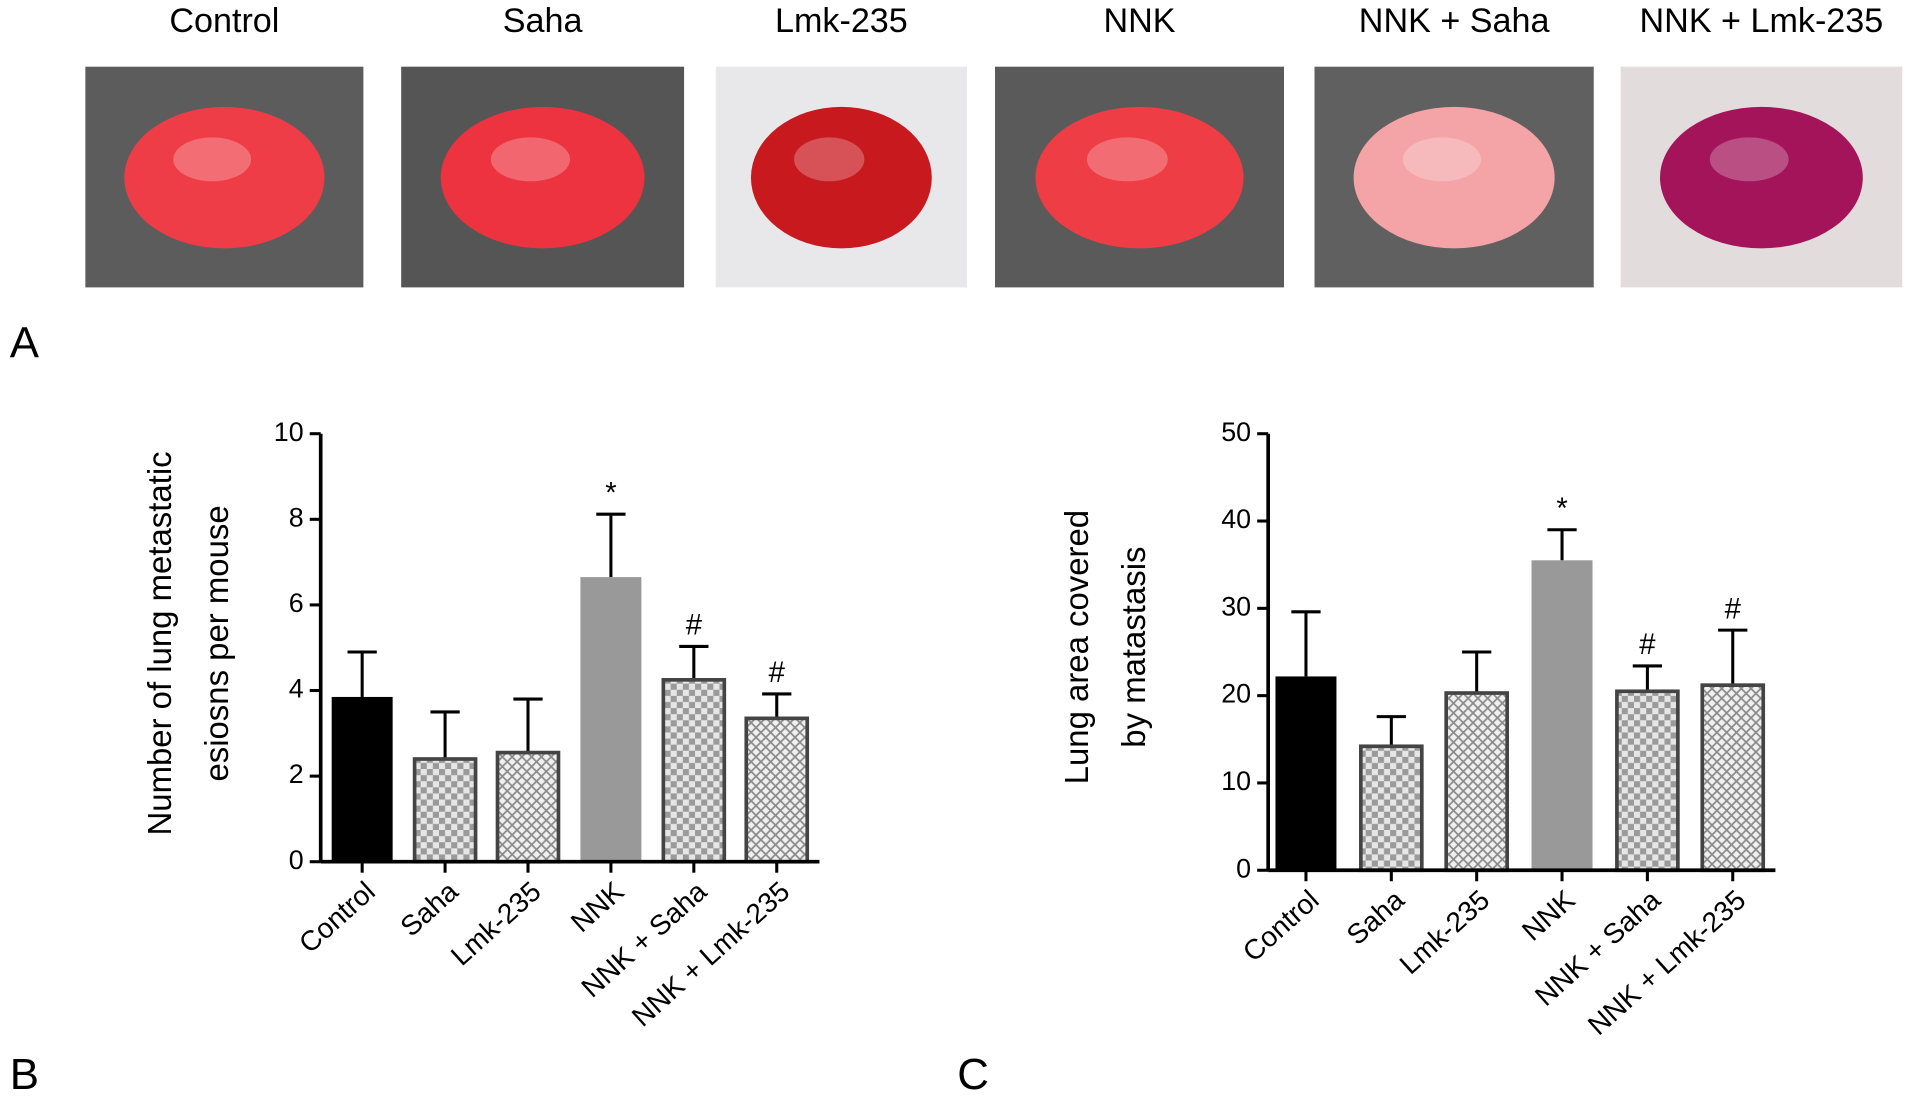  Describe the element at coordinates (224, 21) in the screenshot. I see `photo-label: Control` at that location.